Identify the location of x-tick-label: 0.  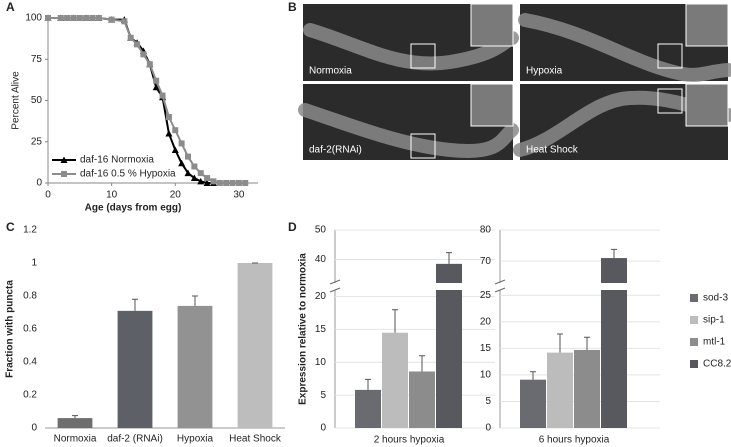
(48, 195).